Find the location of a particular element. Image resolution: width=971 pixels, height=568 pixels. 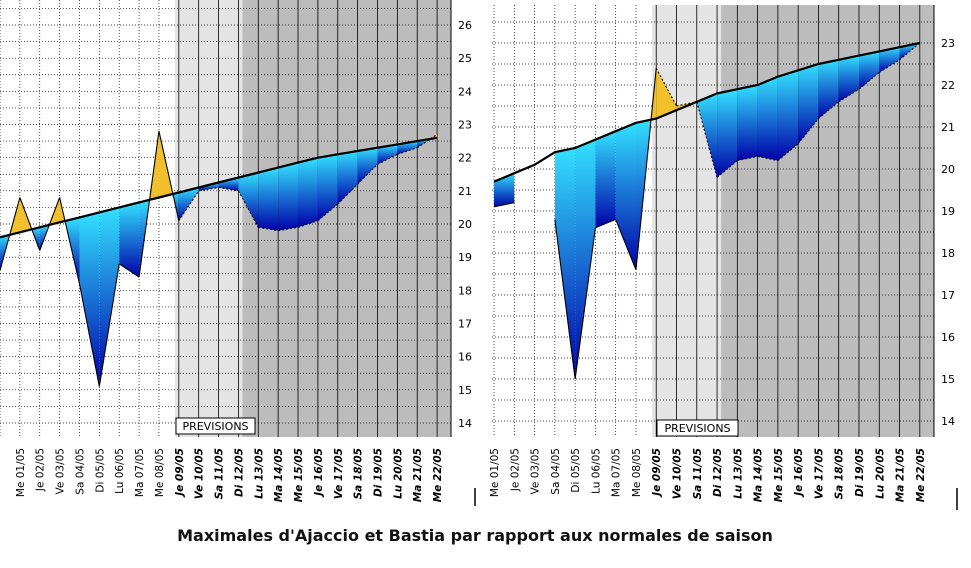

forecast-near-band is located at coordinates (208, 218).